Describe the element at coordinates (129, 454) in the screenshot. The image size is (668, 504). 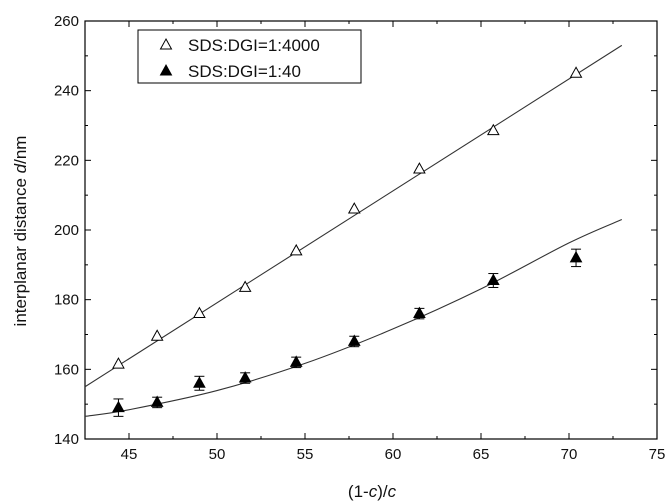
I see `x-tick-label: 45` at that location.